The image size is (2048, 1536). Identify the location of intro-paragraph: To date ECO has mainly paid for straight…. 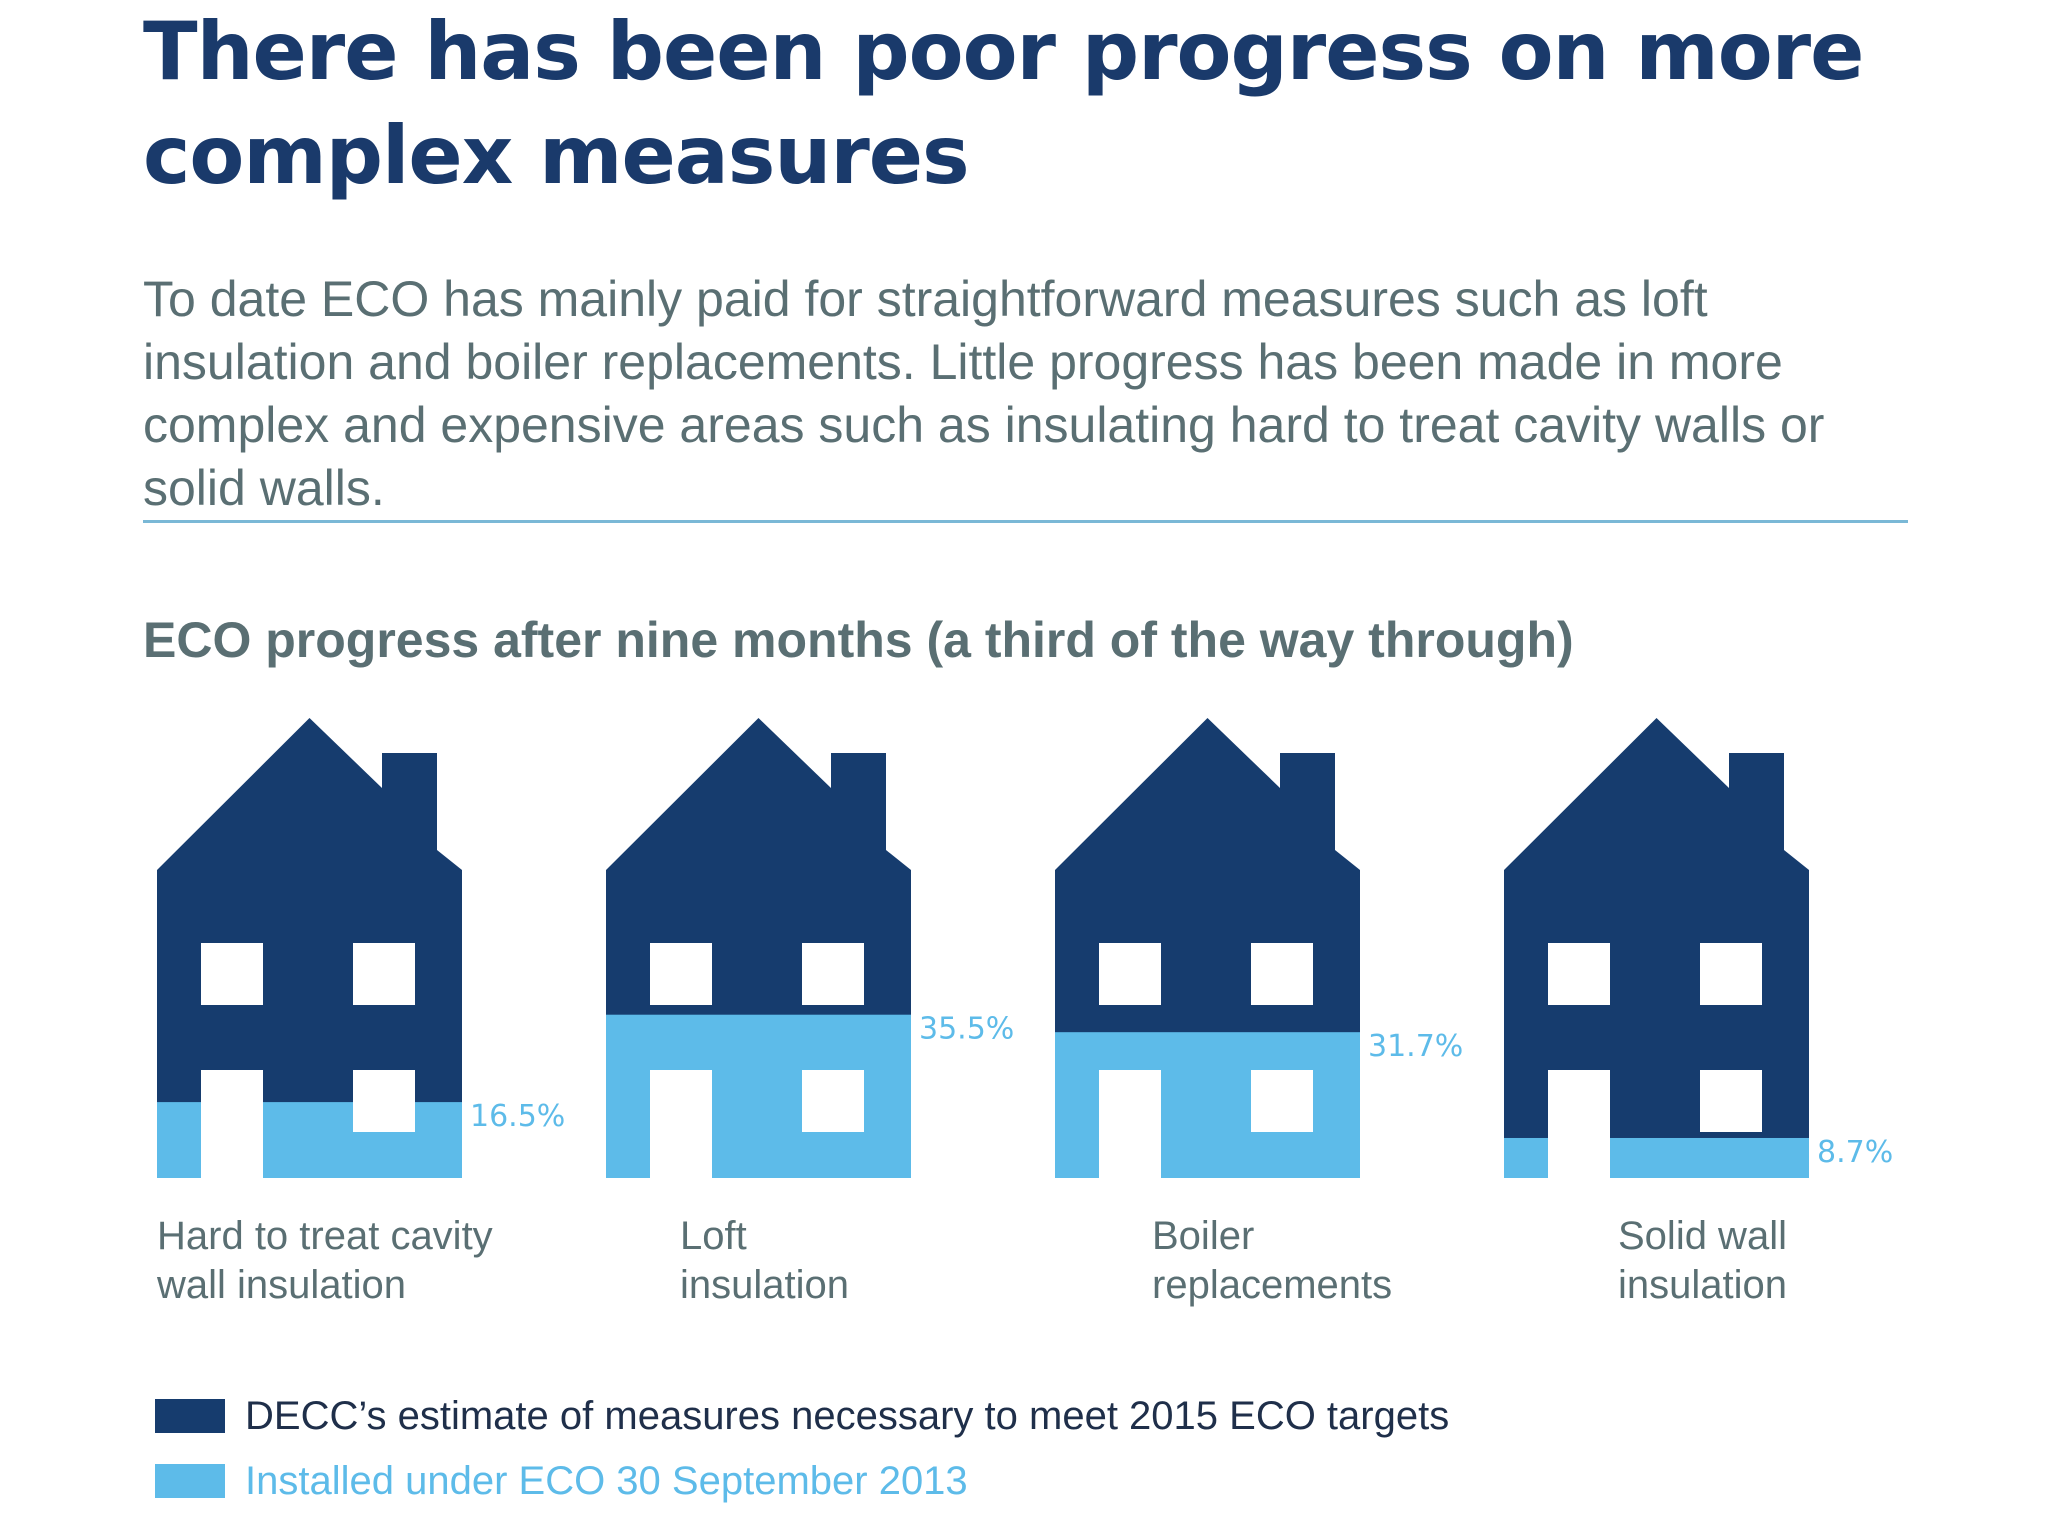
(984, 393).